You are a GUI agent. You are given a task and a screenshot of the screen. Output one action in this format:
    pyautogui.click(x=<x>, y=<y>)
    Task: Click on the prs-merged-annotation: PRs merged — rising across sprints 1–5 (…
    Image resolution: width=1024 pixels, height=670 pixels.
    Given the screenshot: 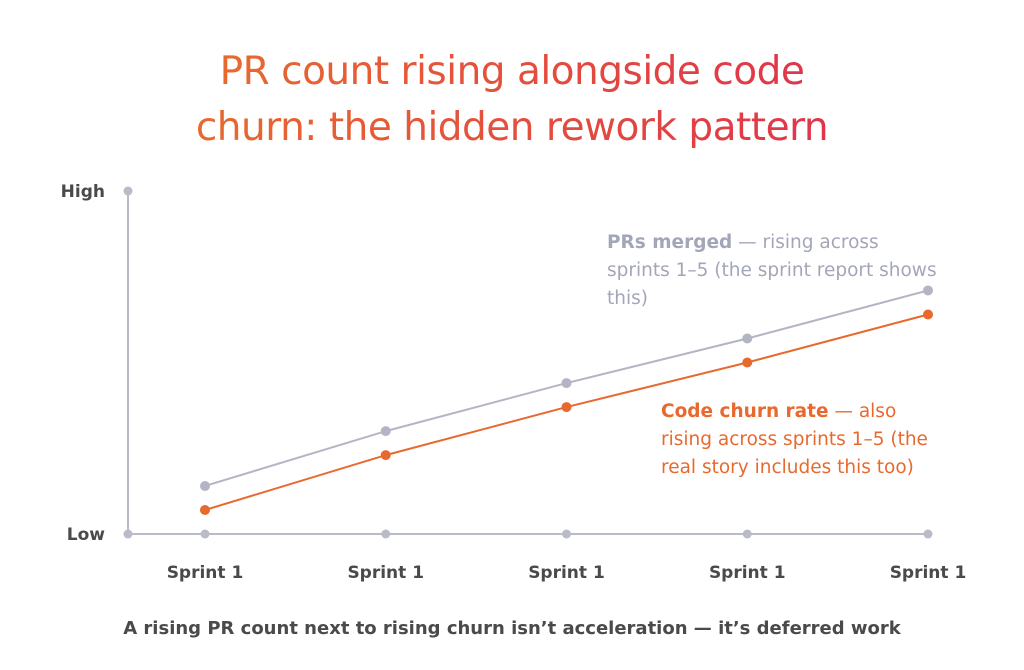 What is the action you would take?
    pyautogui.click(x=772, y=271)
    